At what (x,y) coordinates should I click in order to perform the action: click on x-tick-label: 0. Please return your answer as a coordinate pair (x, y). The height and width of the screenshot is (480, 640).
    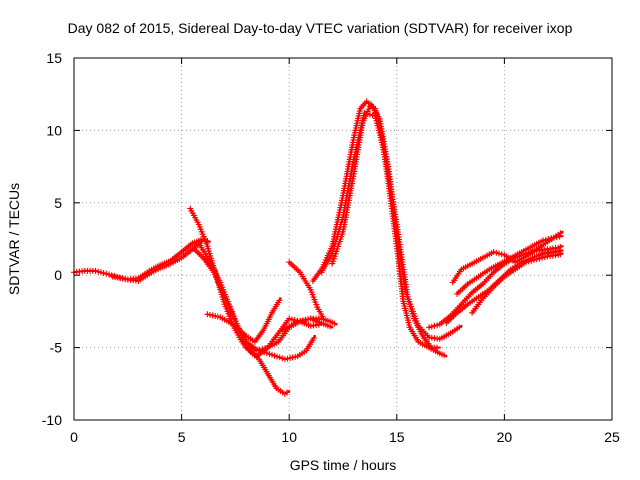
    Looking at the image, I should click on (74, 437).